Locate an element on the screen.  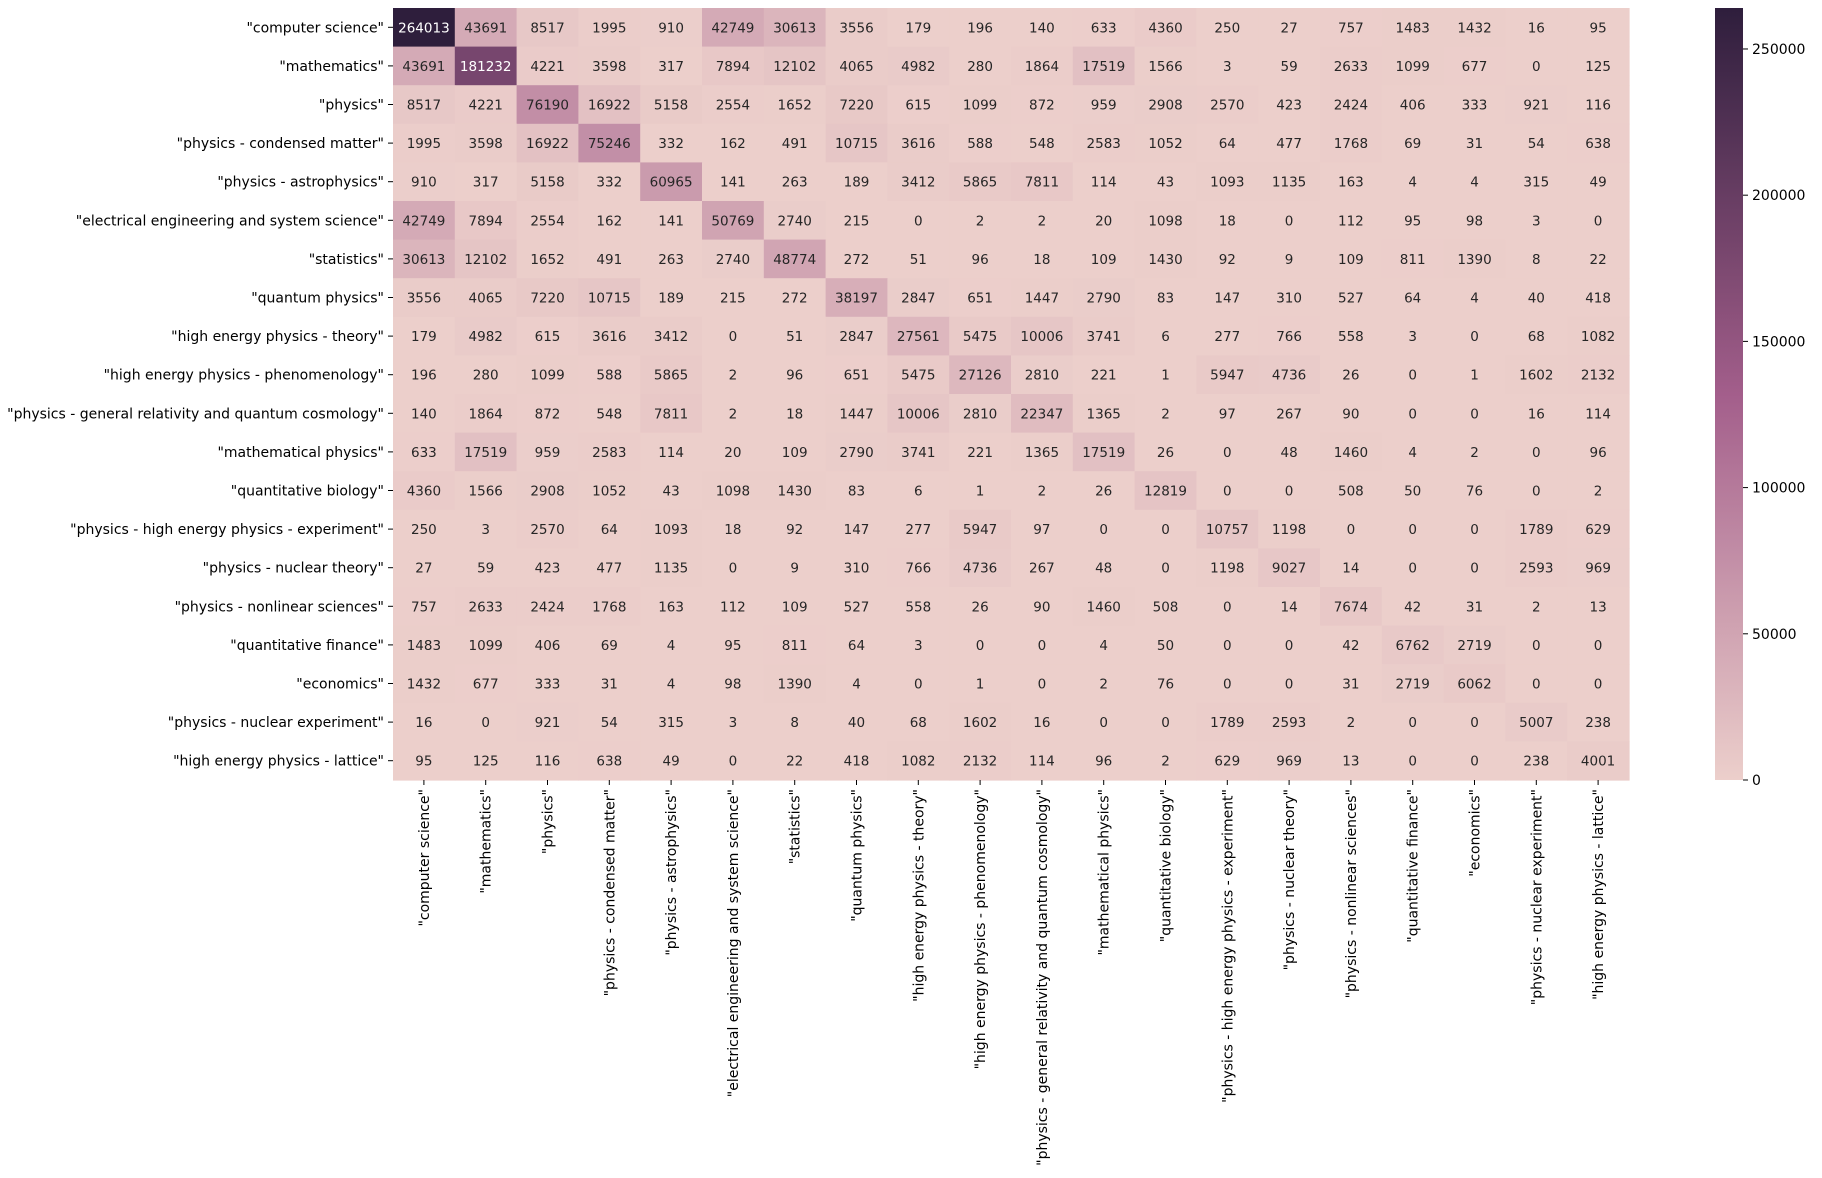
cell-value-label: 1052 is located at coordinates (609, 492).